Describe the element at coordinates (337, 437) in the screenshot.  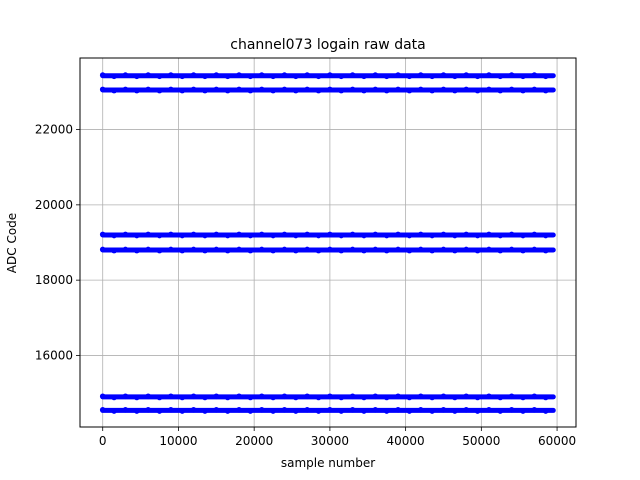
I see `x-axis-ticks: 0 10000 20000 30000 40000 50000 60000` at that location.